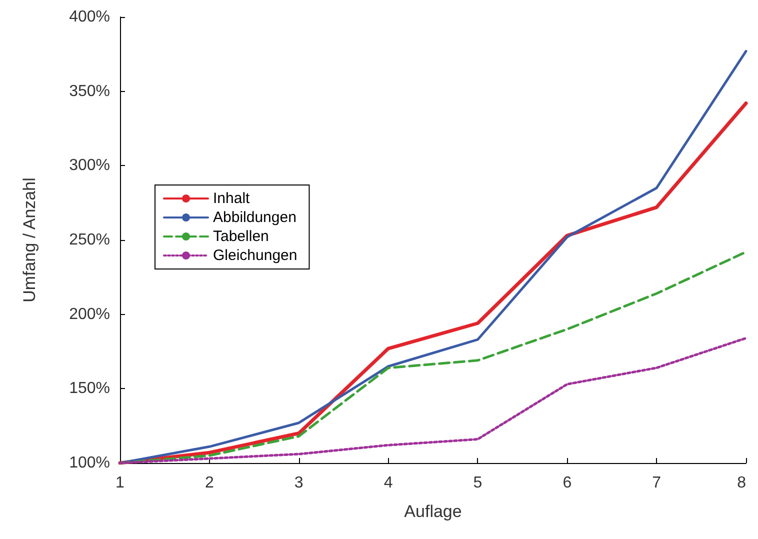 The image size is (758, 539). What do you see at coordinates (241, 236) in the screenshot?
I see `legend-label: Tabellen` at bounding box center [241, 236].